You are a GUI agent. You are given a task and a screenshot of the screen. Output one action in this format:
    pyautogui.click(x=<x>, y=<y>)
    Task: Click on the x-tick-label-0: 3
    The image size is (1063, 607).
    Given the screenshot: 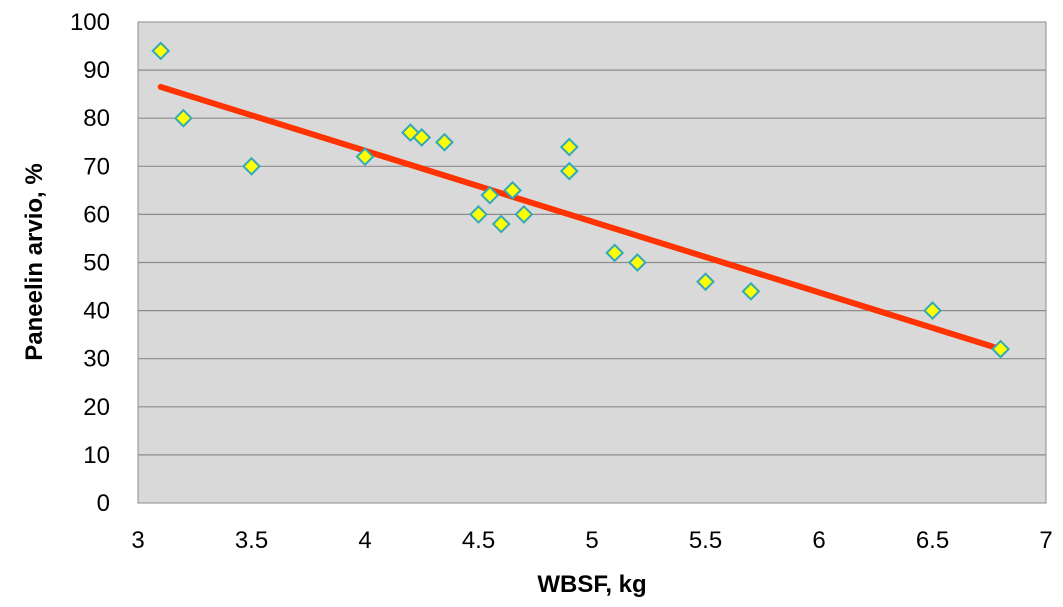 What is the action you would take?
    pyautogui.click(x=137, y=540)
    